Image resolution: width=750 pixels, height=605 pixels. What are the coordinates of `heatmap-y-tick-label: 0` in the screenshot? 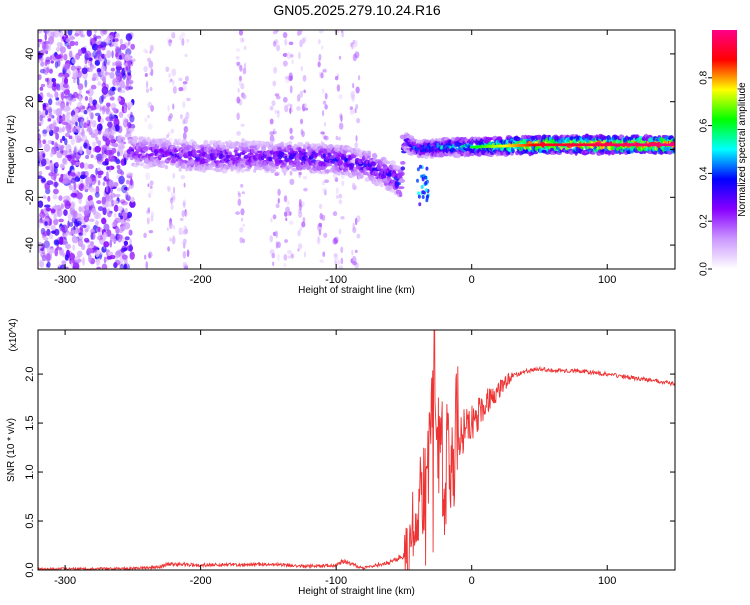 It's located at (30, 149).